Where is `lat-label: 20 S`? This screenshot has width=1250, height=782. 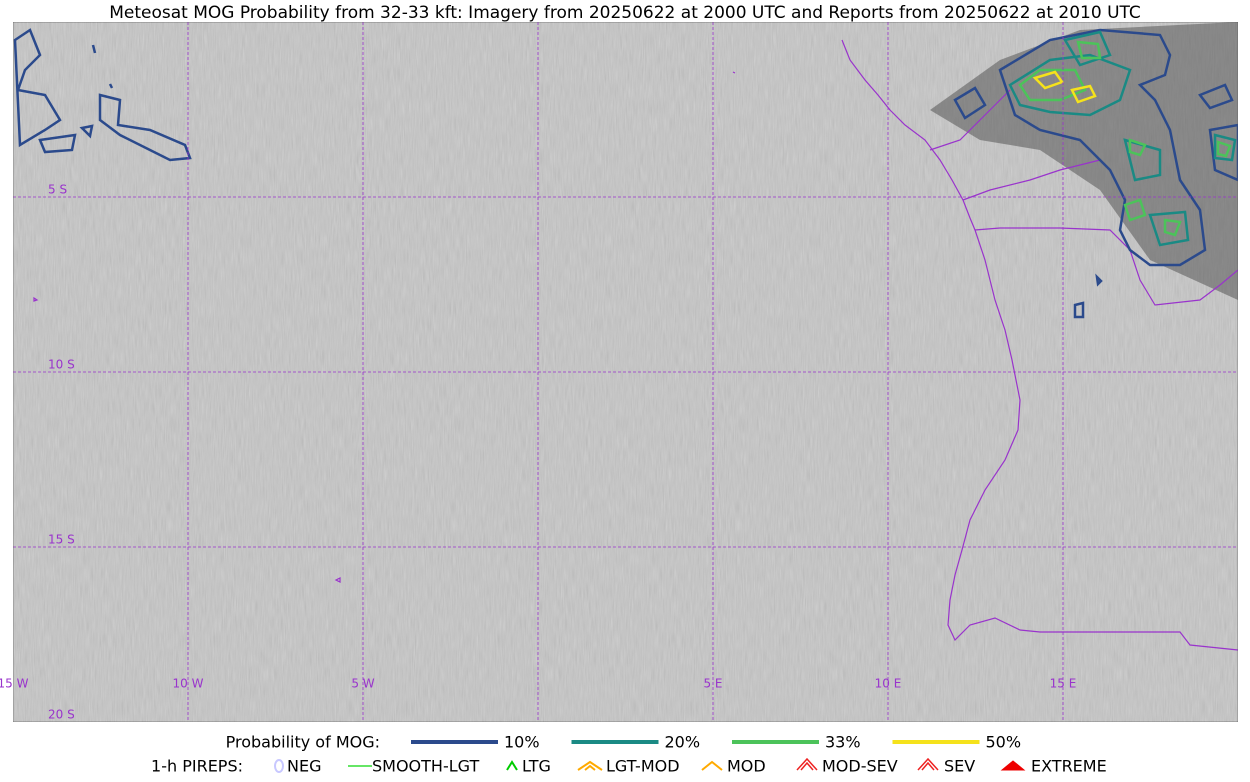 lat-label: 20 S is located at coordinates (61, 715).